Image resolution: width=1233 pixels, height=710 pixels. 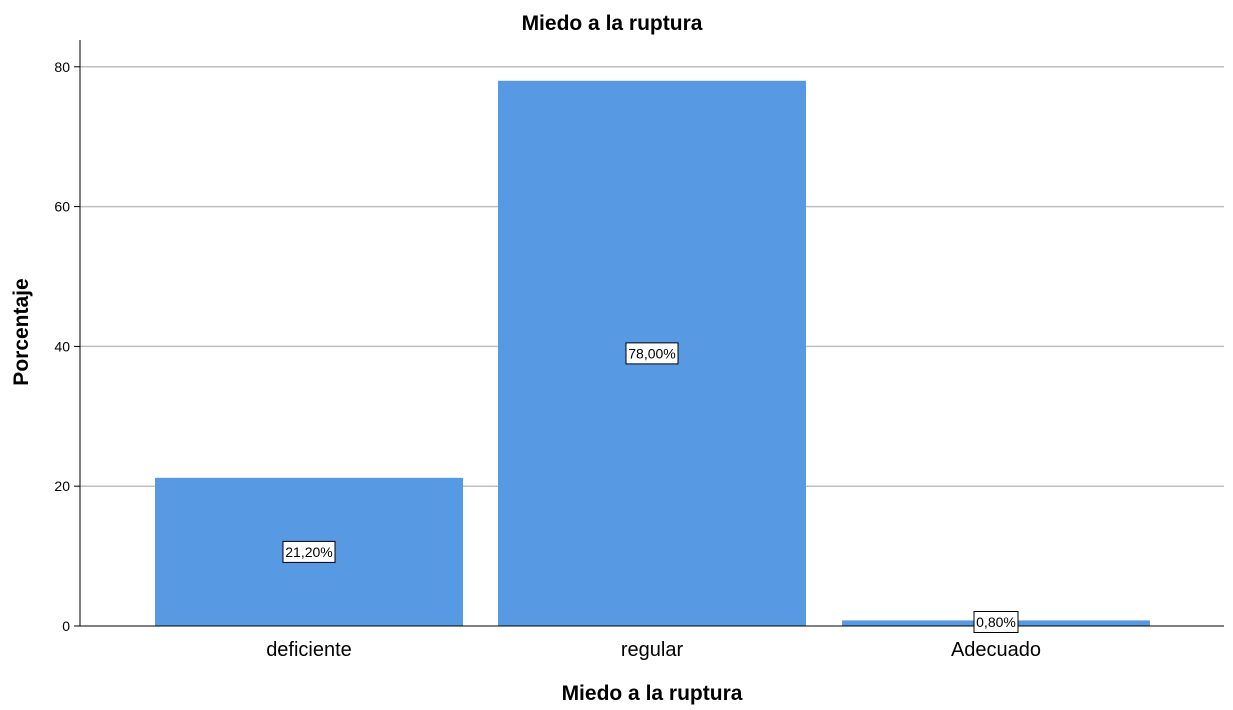 I want to click on y-tick-label: 40, so click(x=62, y=346).